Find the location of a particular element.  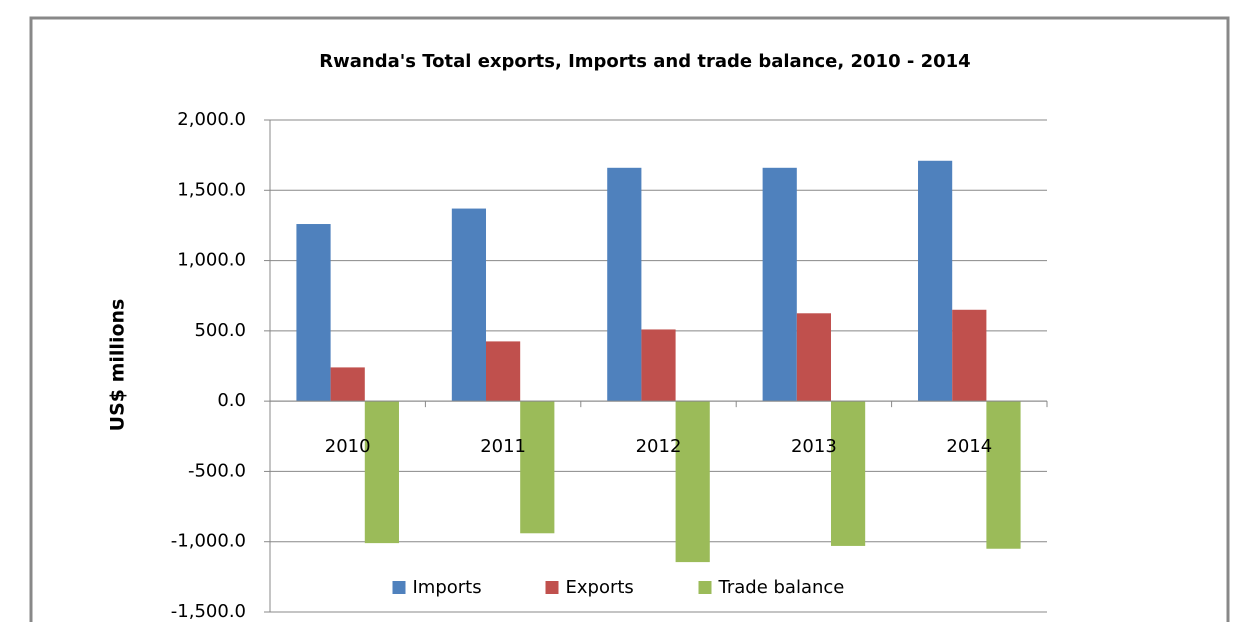

y-tick-label: 0.0 is located at coordinates (231, 400).